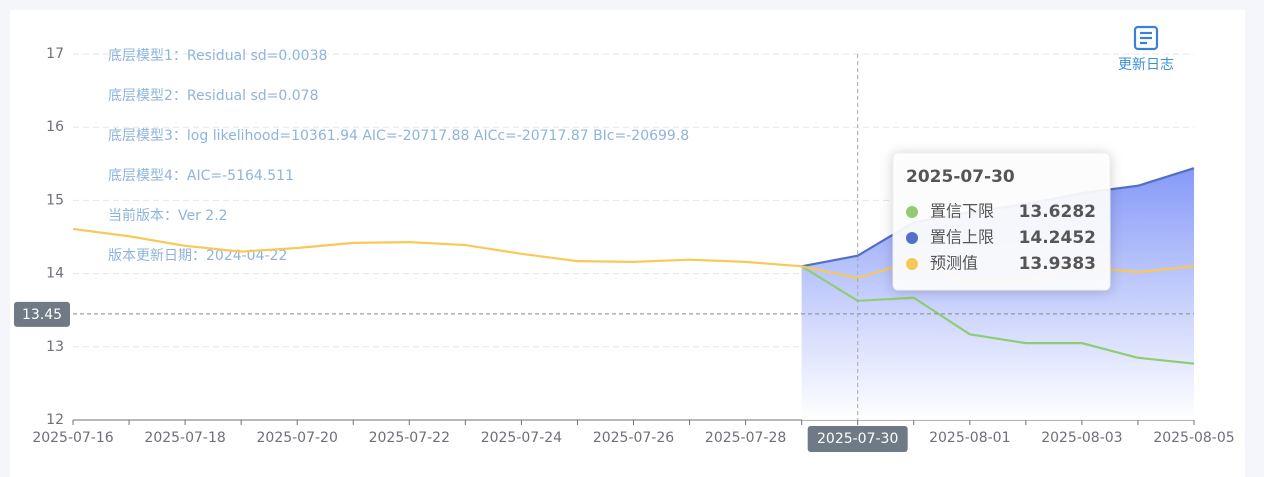  I want to click on x-tick-label: 2025-07-26, so click(633, 438).